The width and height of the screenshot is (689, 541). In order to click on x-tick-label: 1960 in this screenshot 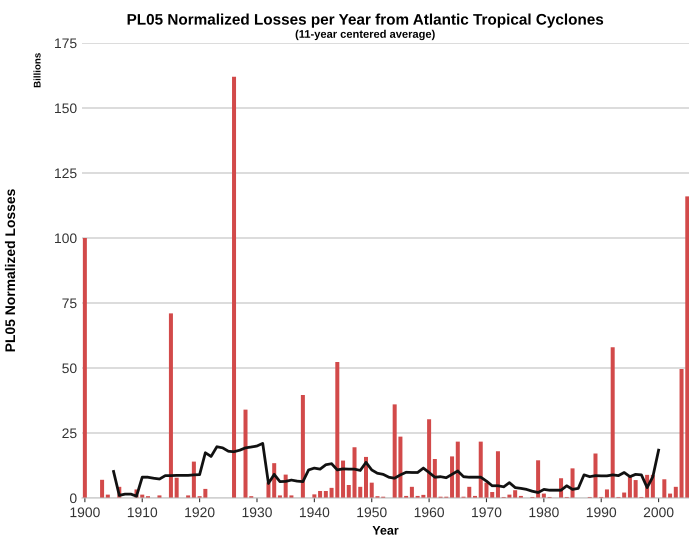, I will do `click(429, 512)`.